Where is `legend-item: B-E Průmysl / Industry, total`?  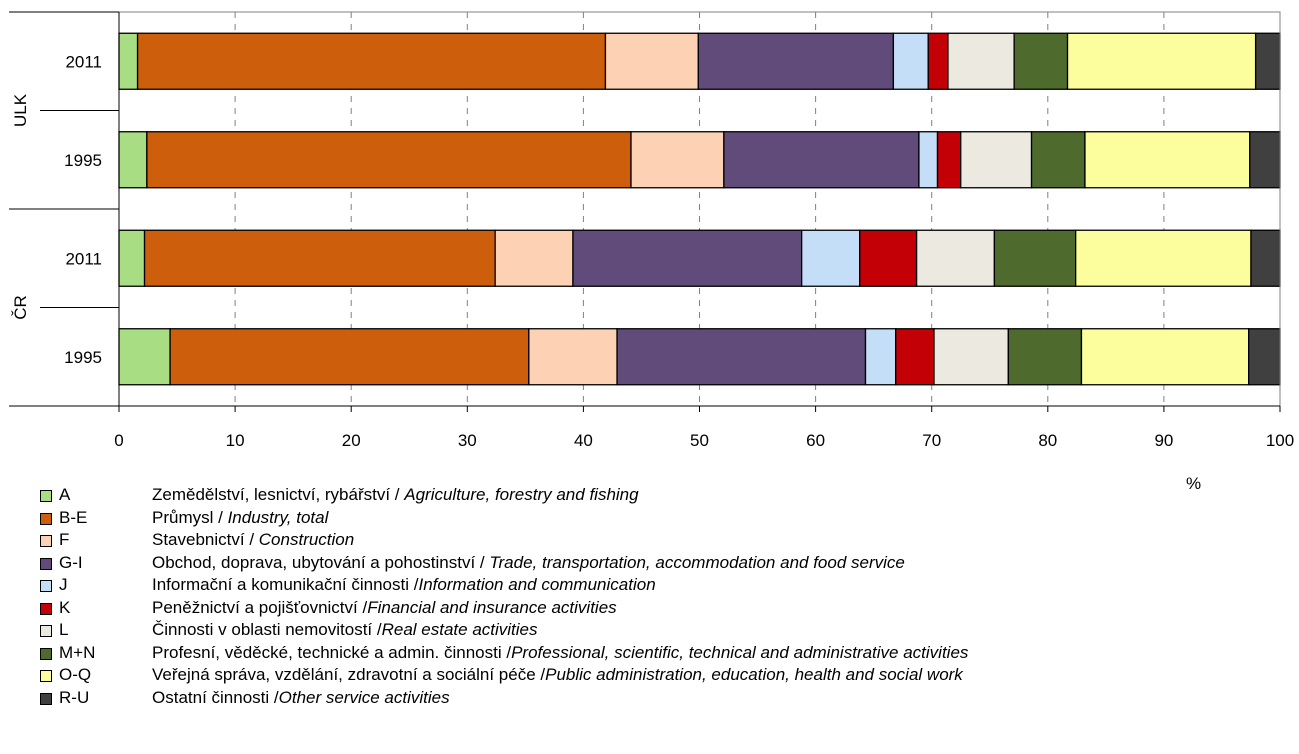
legend-item: B-E Průmysl / Industry, total is located at coordinates (660, 518).